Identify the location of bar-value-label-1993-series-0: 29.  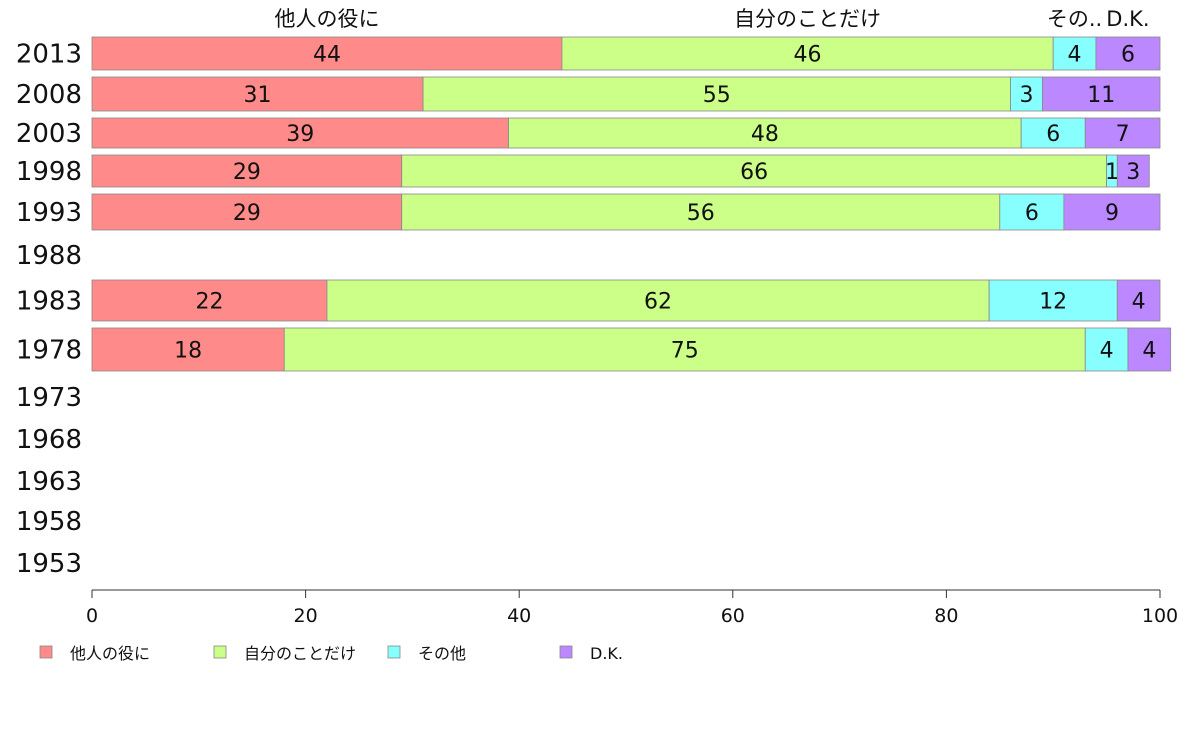
(247, 213).